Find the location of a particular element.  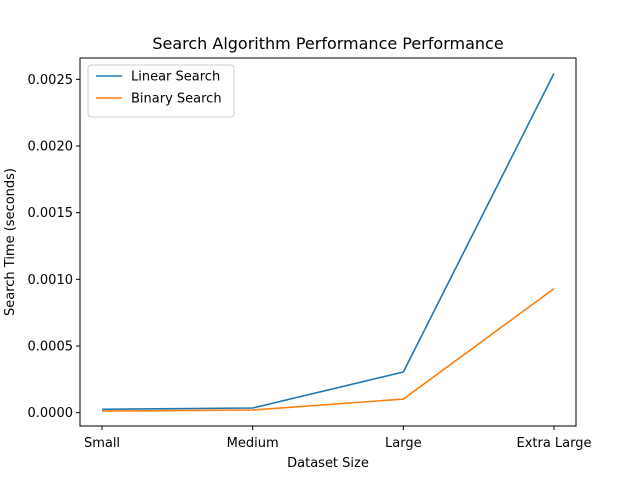

legend-box is located at coordinates (161, 91).